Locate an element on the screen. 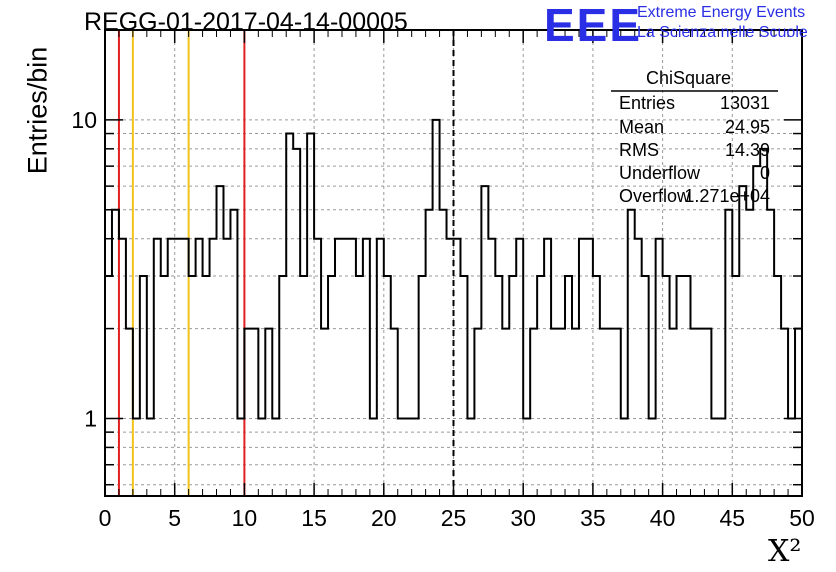  eee-logo: EEE is located at coordinates (593, 25).